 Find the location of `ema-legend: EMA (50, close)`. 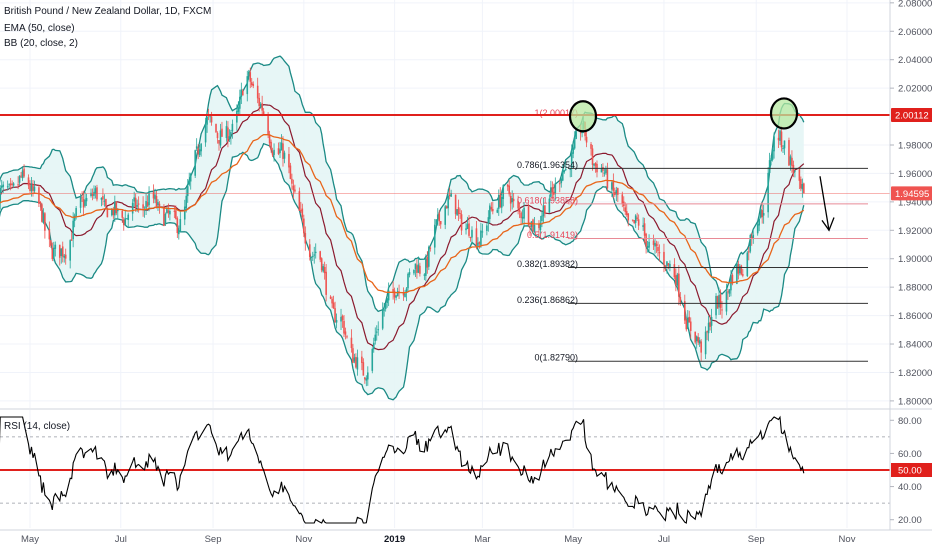

ema-legend: EMA (50, close) is located at coordinates (39, 28).